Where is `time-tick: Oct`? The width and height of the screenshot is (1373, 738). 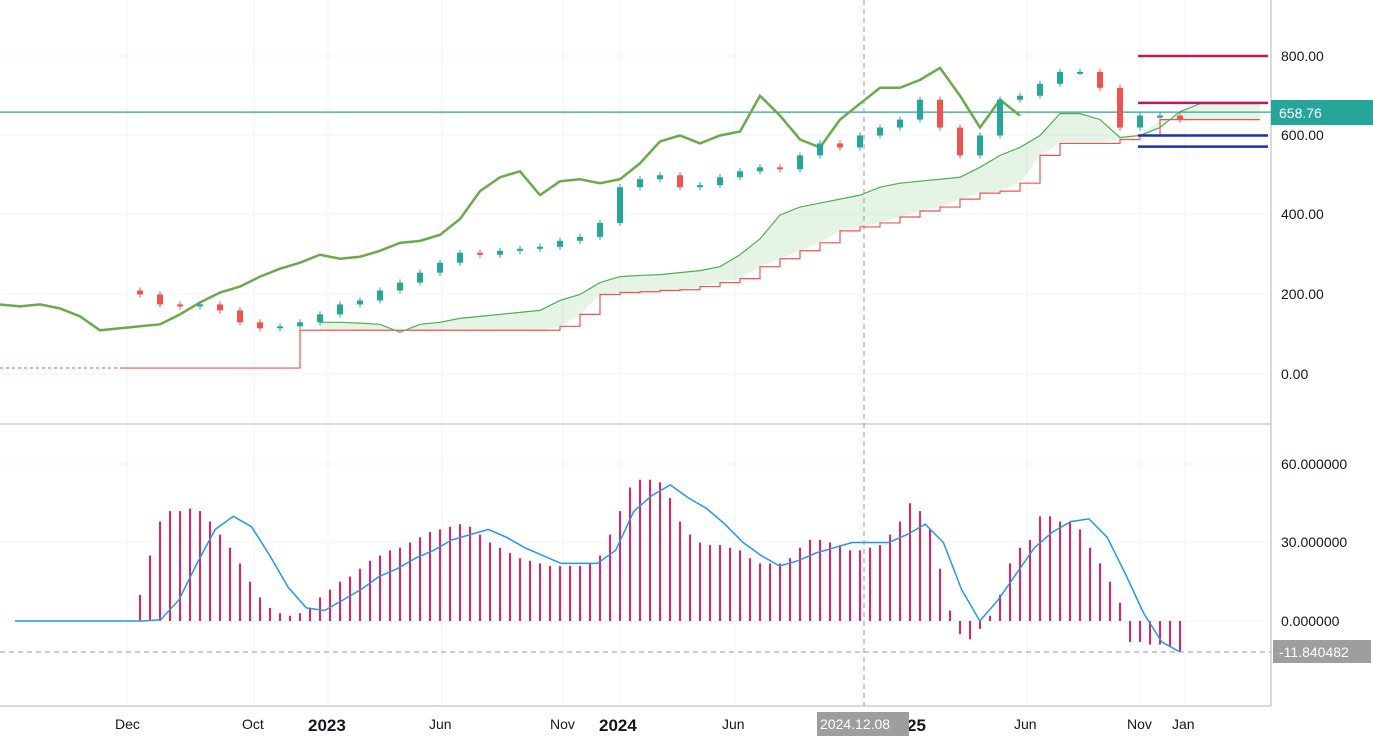 time-tick: Oct is located at coordinates (253, 724).